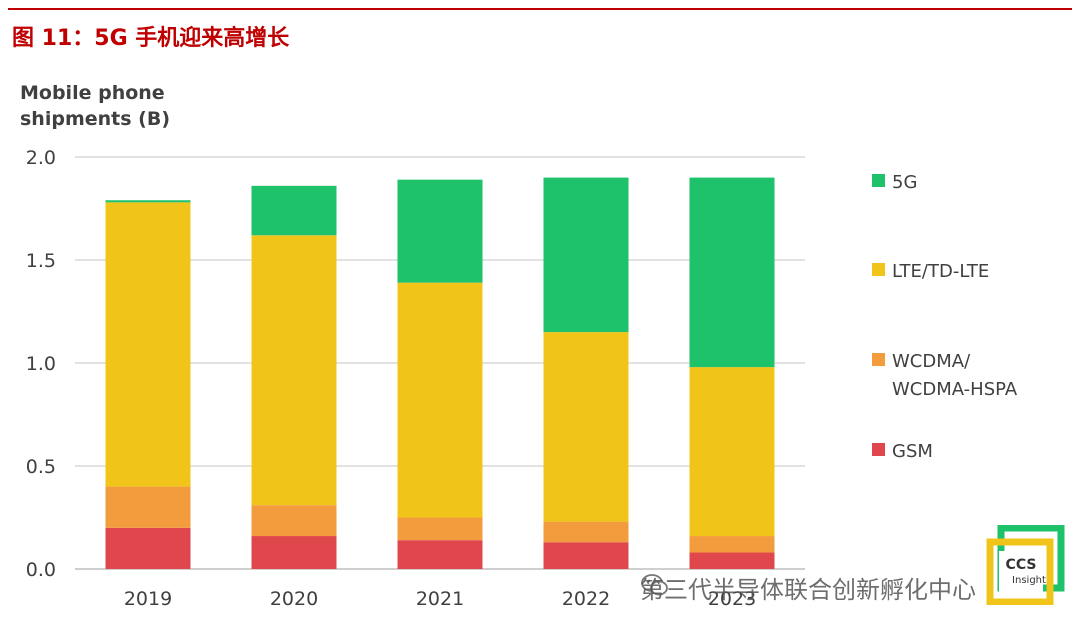  What do you see at coordinates (945, 317) in the screenshot?
I see `legend: 5G LTE/TD-LTE WCDMA/WCDMA-HSPA GSM` at bounding box center [945, 317].